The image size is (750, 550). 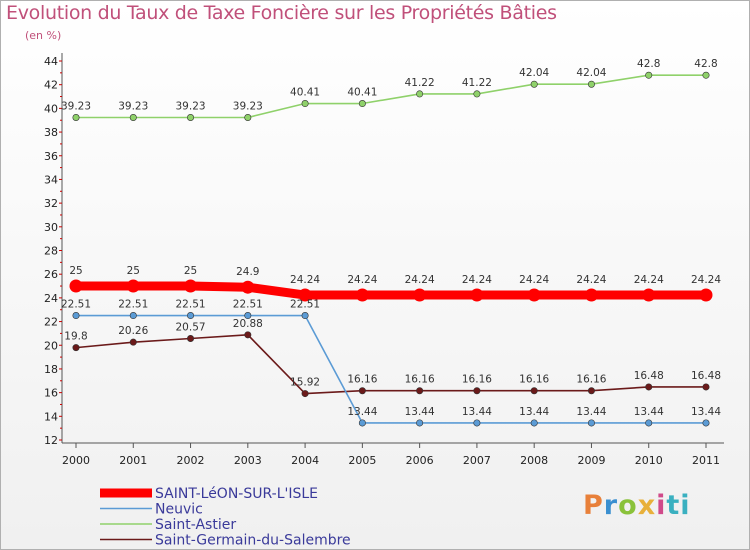 I want to click on y-tick-label: 16, so click(x=51, y=393).